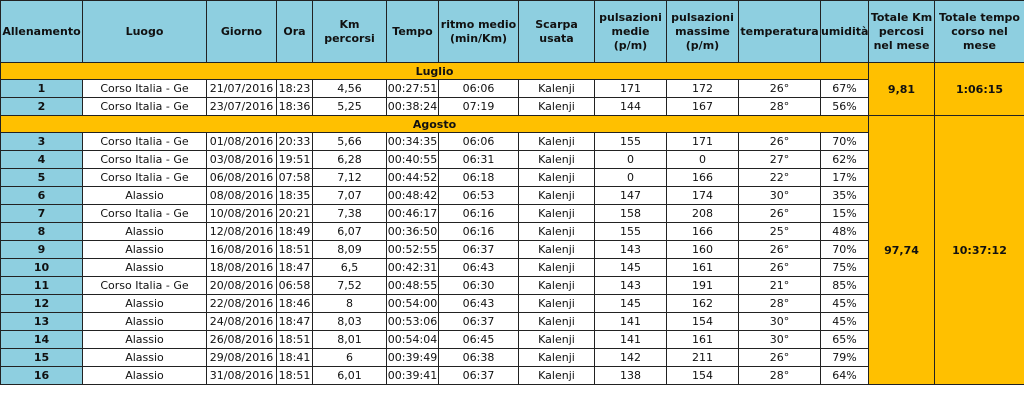 This screenshot has width=1024, height=402. I want to click on cell-ora: 18:46, so click(294, 303).